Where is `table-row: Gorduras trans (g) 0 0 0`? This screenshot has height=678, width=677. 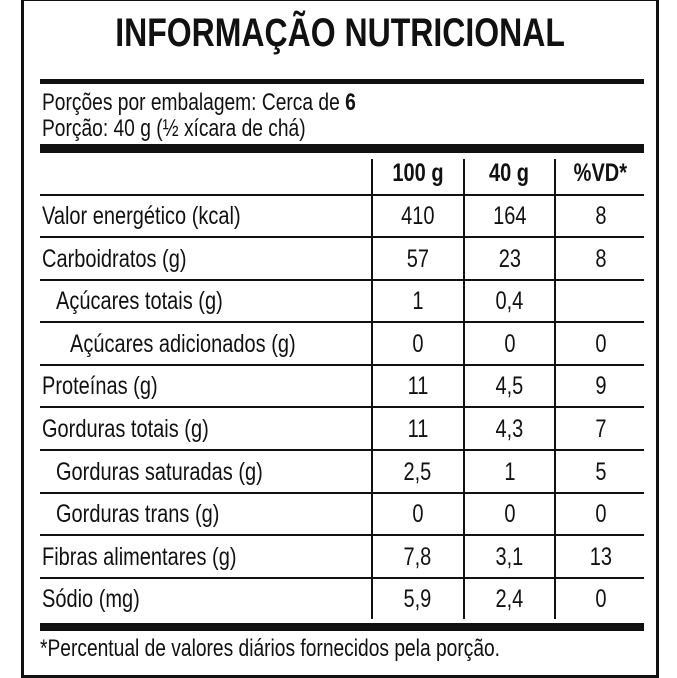
table-row: Gorduras trans (g) 0 0 0 is located at coordinates (342, 515).